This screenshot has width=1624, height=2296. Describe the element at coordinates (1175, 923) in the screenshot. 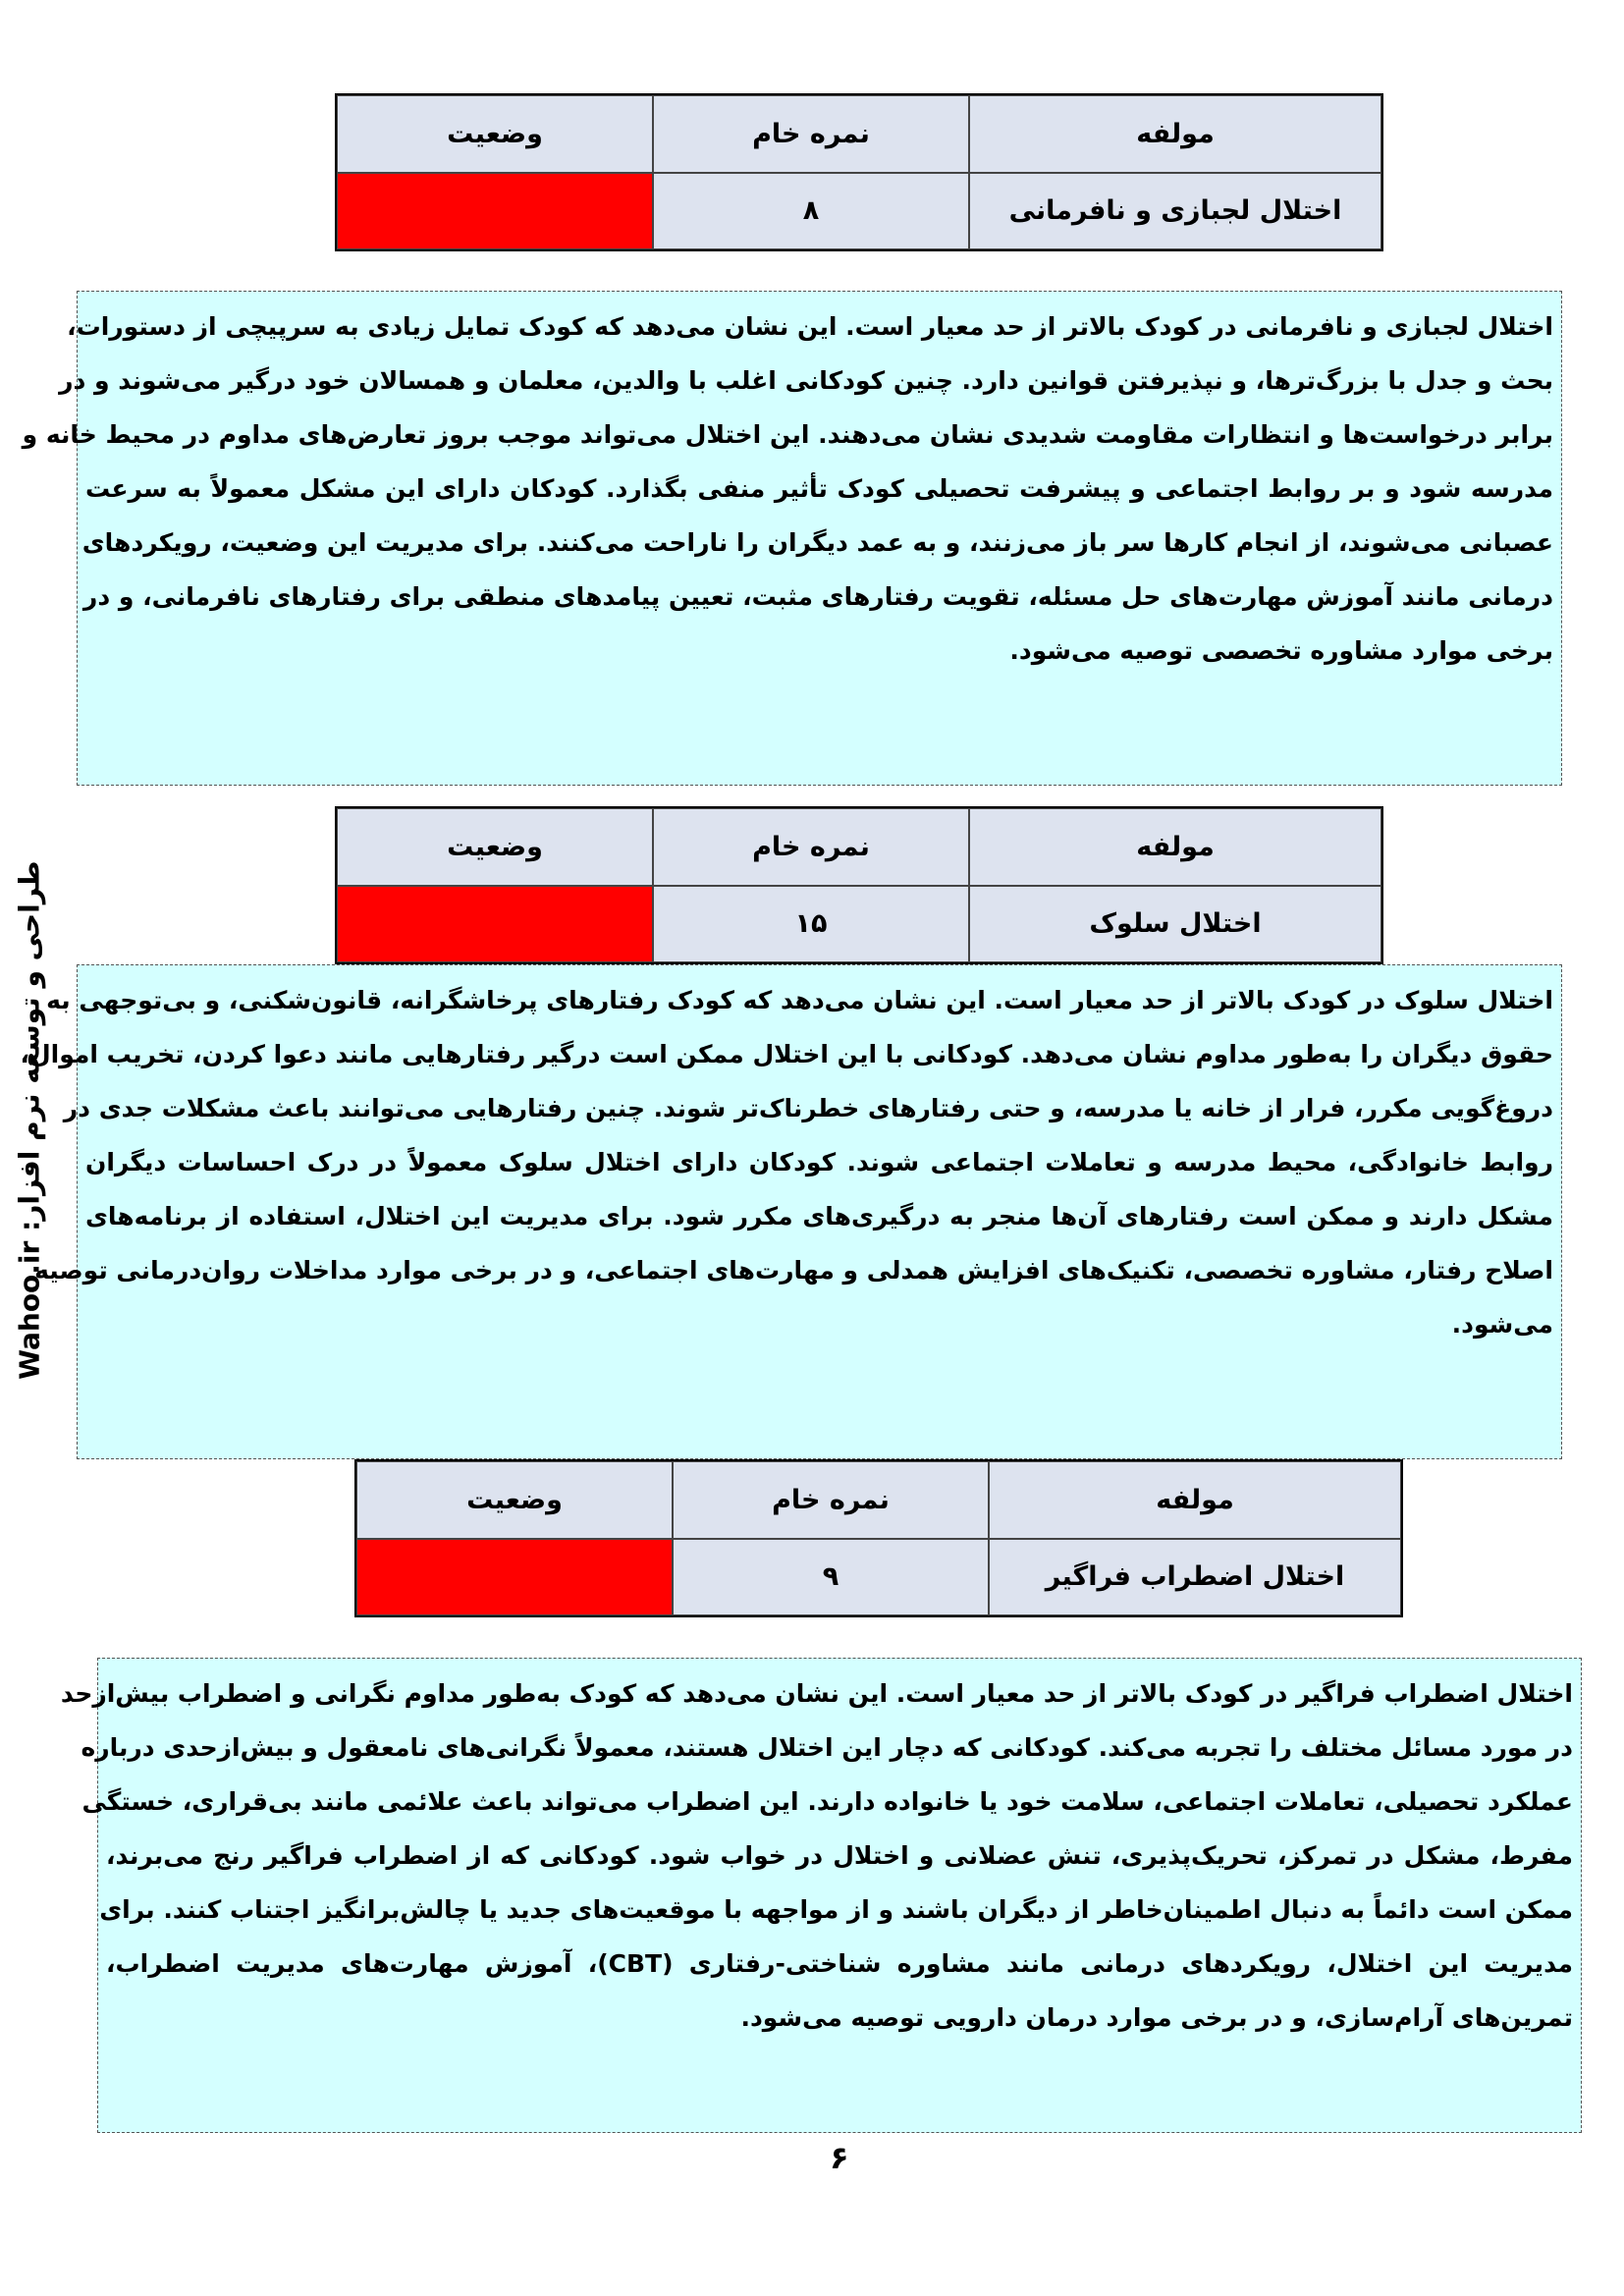

I see `component-cell: اختلال سلوک` at that location.